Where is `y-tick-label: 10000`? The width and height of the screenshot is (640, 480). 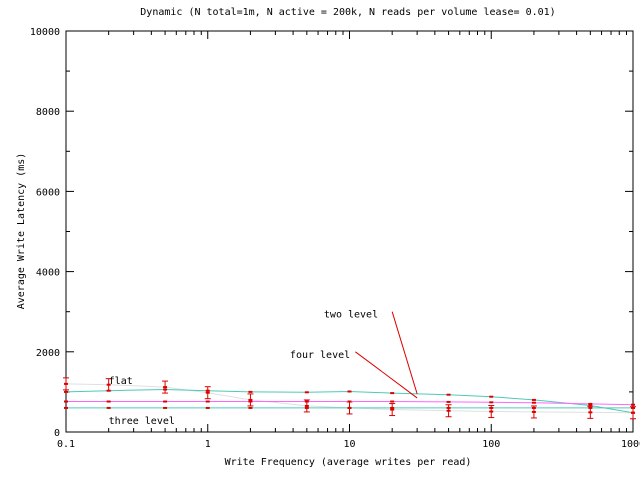 y-tick-label: 10000 is located at coordinates (45, 32).